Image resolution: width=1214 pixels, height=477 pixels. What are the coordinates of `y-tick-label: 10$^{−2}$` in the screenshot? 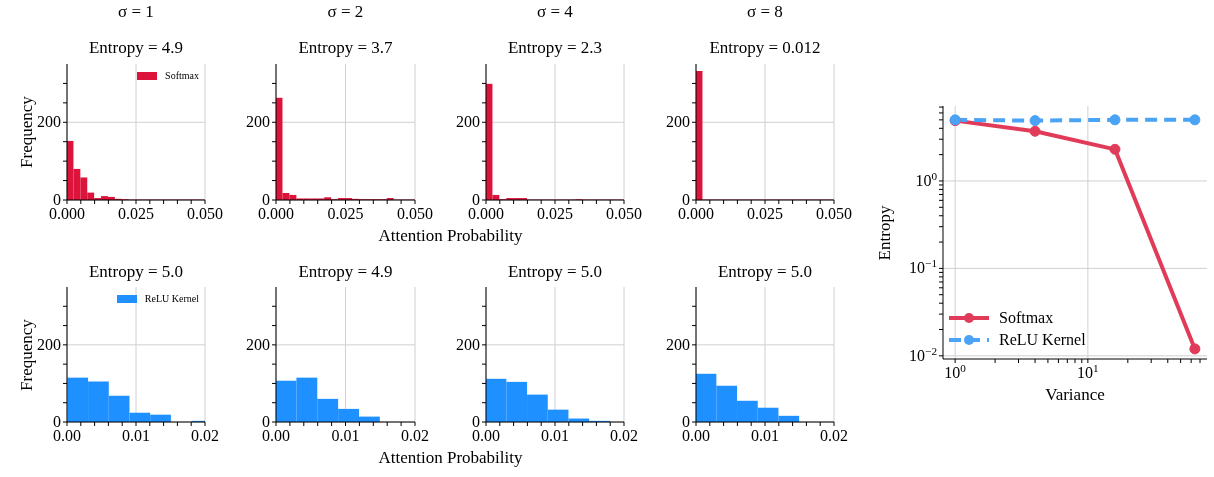 It's located at (923, 354).